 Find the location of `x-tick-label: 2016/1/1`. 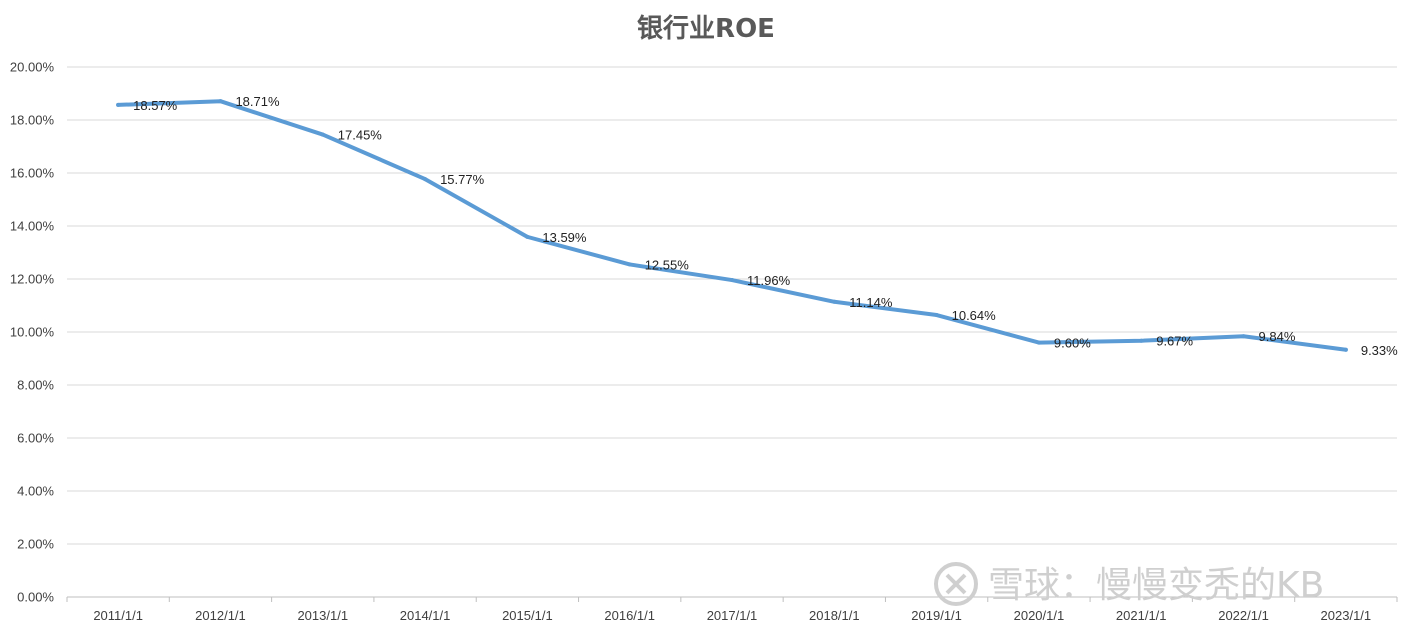

x-tick-label: 2016/1/1 is located at coordinates (629, 615).